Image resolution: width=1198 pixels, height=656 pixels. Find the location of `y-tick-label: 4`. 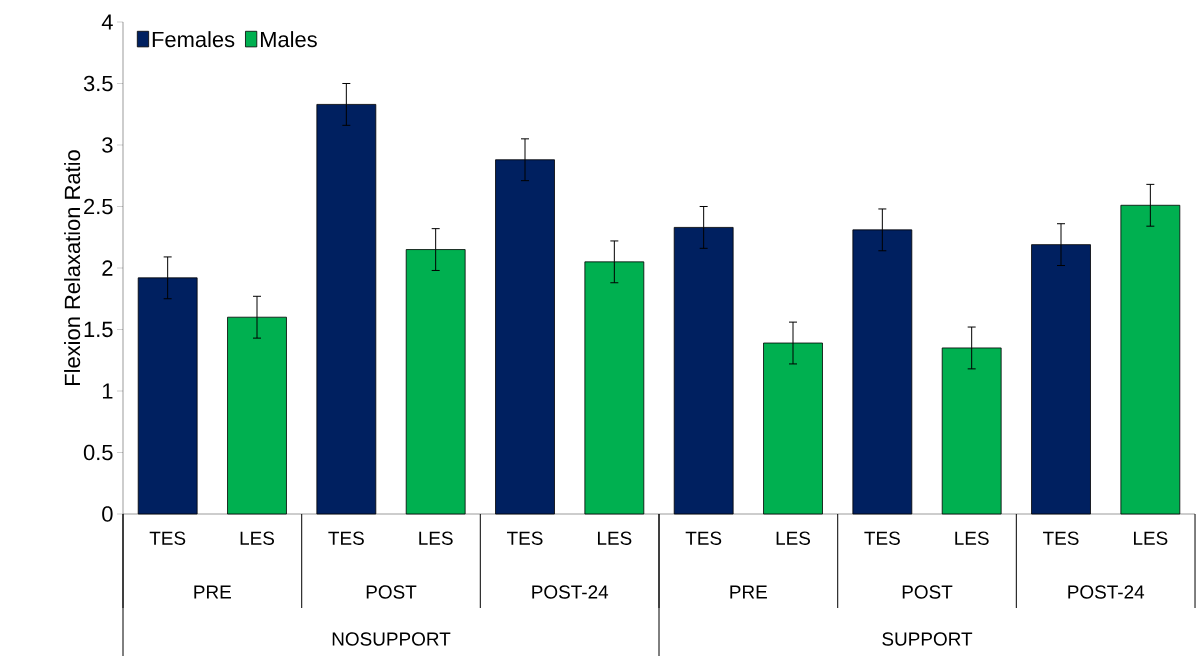

y-tick-label: 4 is located at coordinates (107, 22).